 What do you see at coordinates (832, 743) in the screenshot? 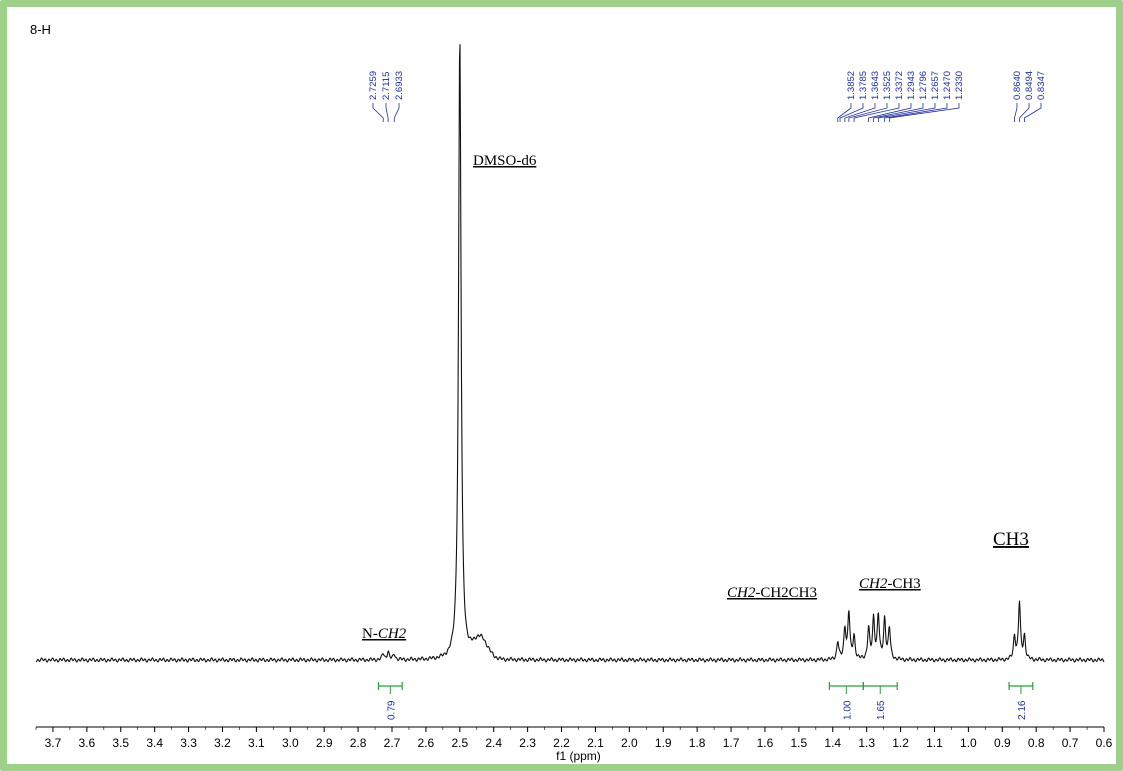
I see `x-tick-label-23: 1.4` at bounding box center [832, 743].